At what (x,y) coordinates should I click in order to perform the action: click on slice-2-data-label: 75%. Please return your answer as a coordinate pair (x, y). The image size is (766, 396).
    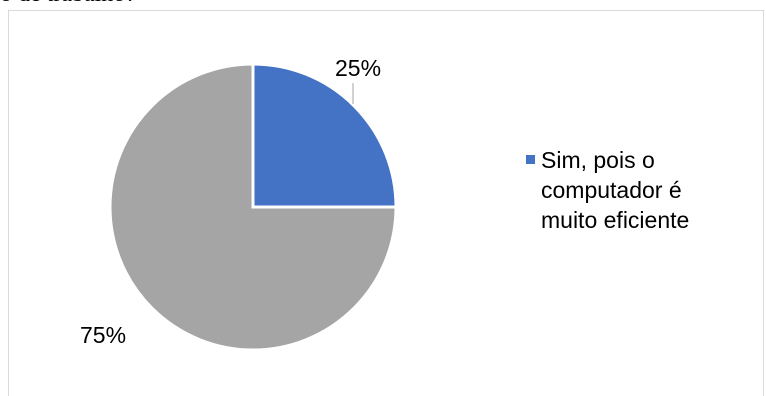
    Looking at the image, I should click on (103, 335).